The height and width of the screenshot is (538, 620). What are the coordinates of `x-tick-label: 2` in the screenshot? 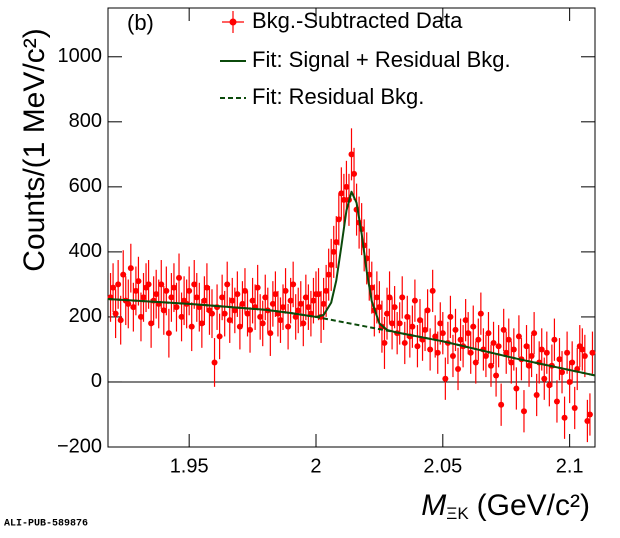 It's located at (315, 466).